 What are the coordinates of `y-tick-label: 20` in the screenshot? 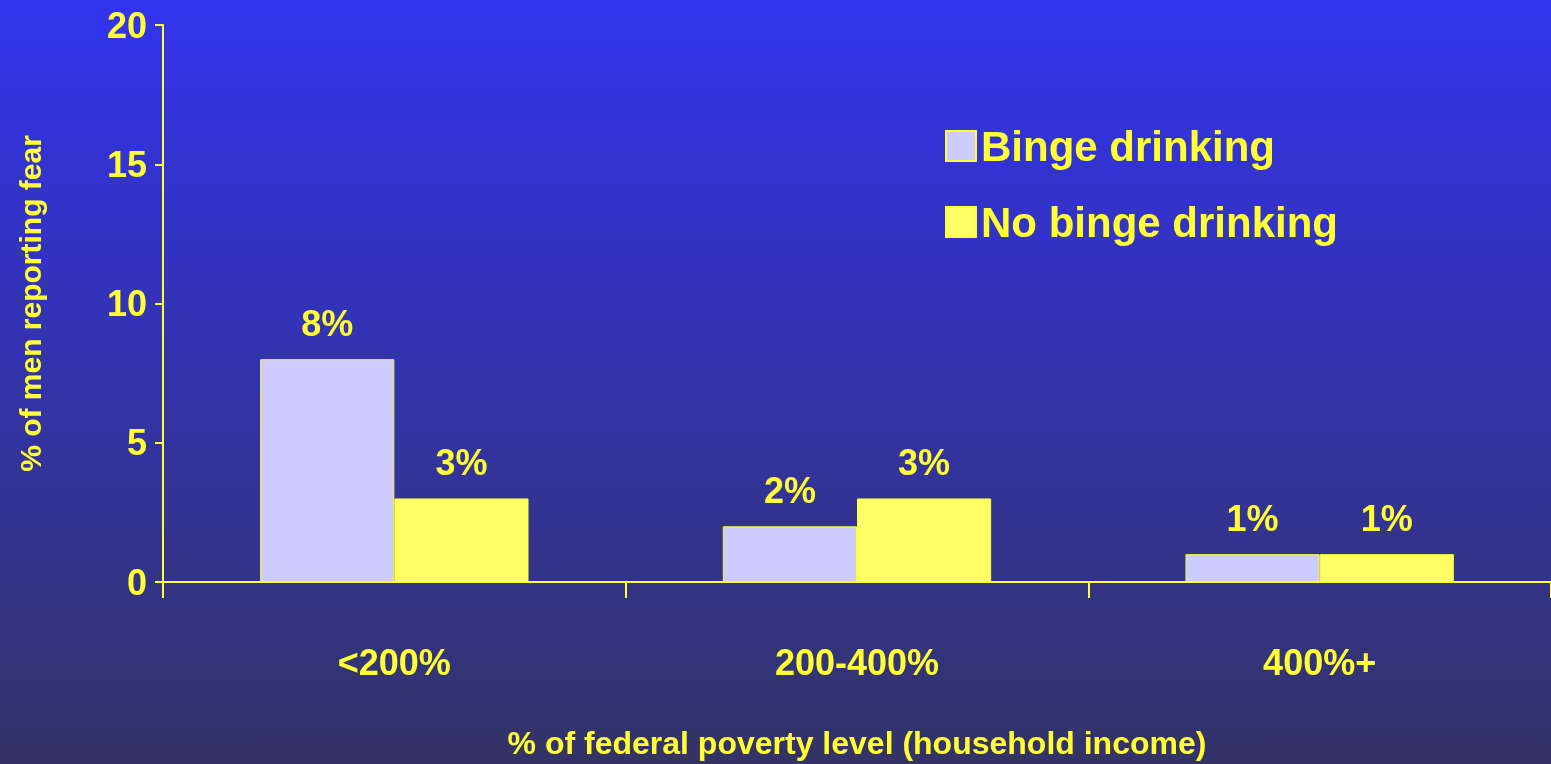 It's located at (126, 25).